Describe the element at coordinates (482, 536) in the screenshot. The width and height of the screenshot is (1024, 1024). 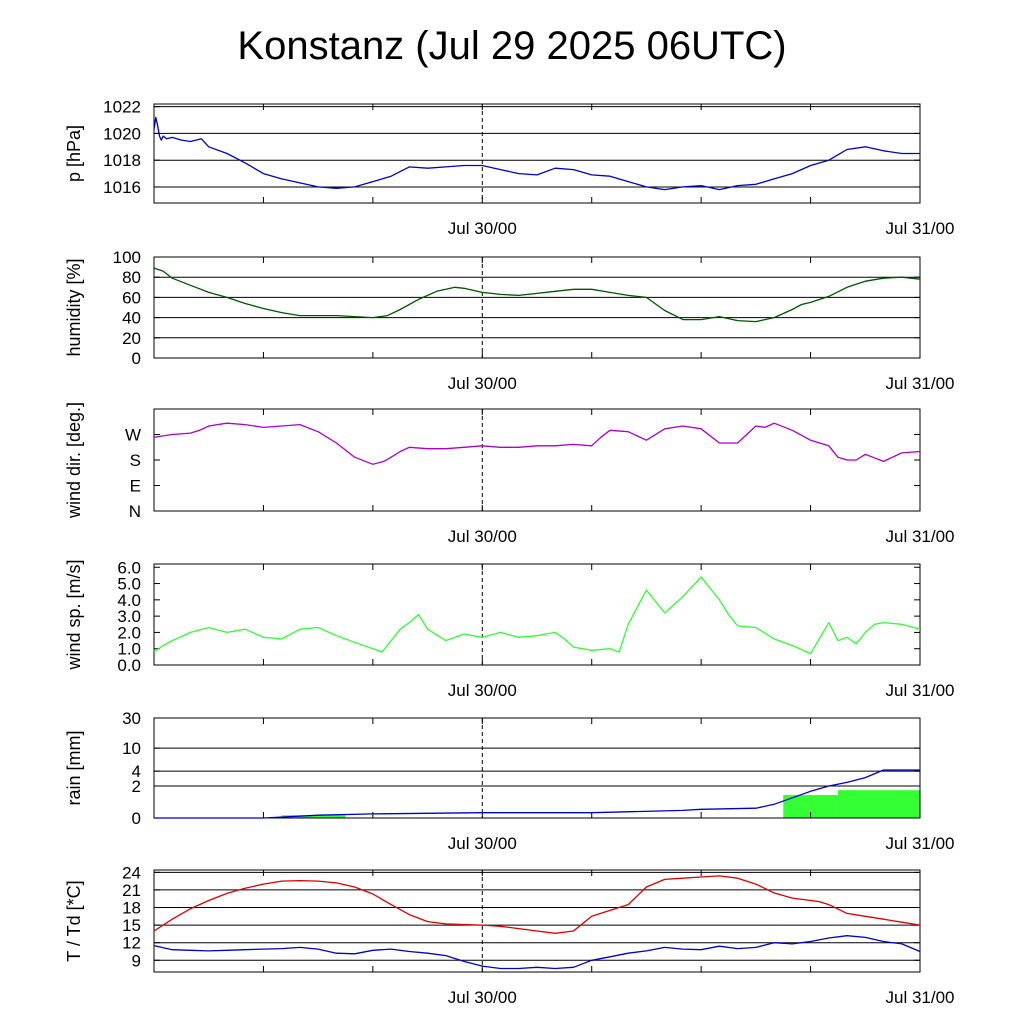
I see `x-tick-label-2-0: Jul 30/00` at that location.